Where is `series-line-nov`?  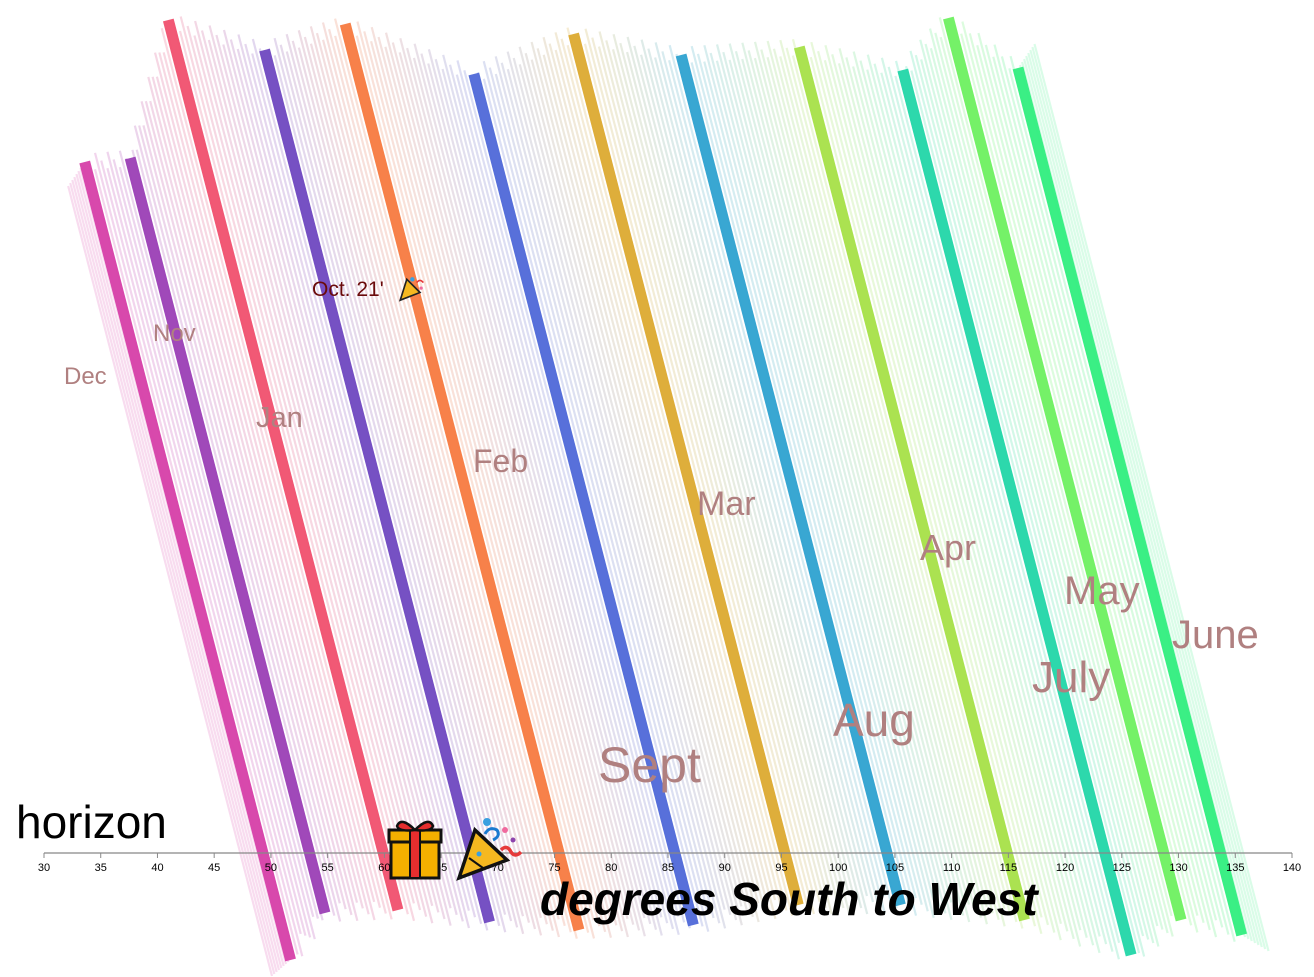
series-line-nov is located at coordinates (227, 535).